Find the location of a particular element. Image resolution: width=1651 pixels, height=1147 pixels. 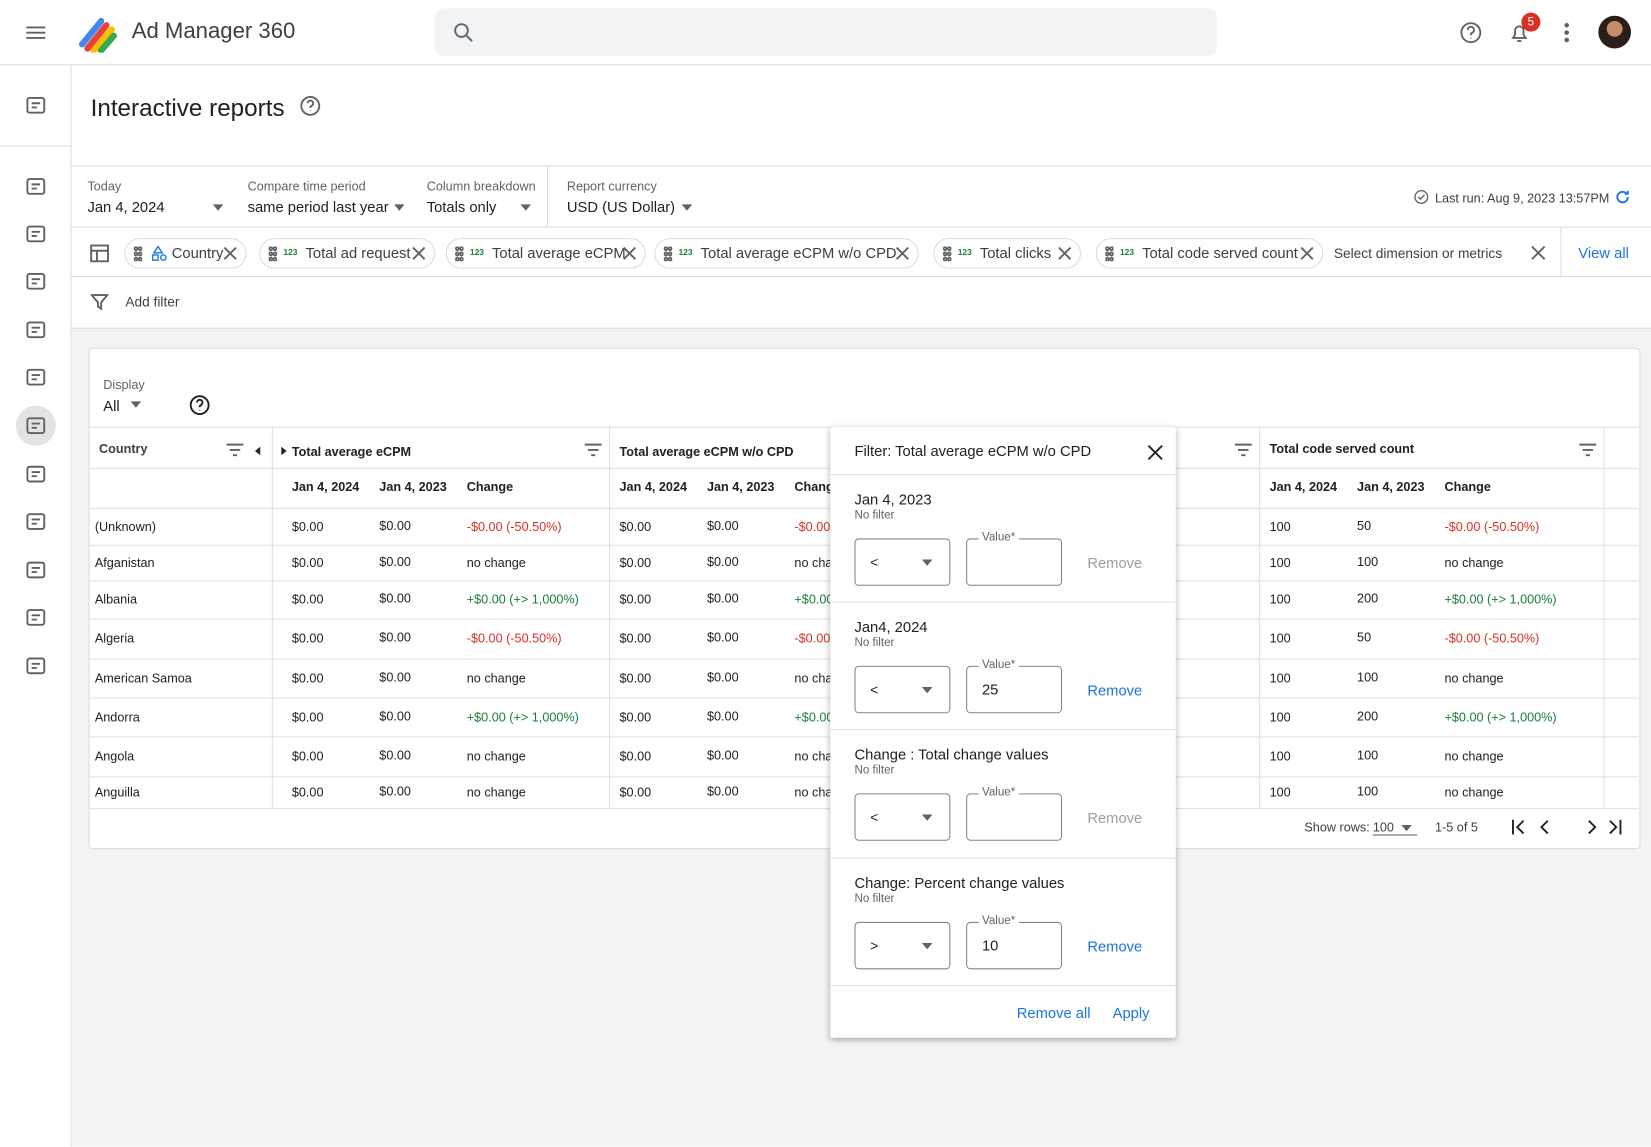

table-cell: no change is located at coordinates (496, 563).